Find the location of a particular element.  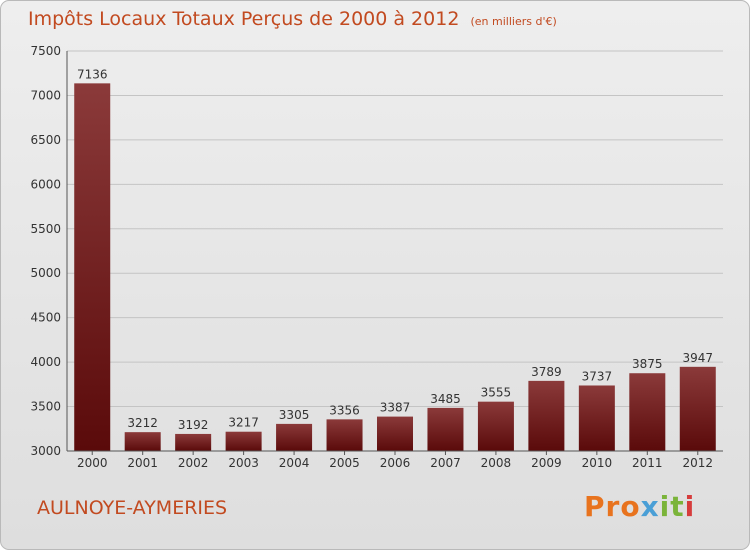

x-tick-label: 2012 is located at coordinates (697, 463).